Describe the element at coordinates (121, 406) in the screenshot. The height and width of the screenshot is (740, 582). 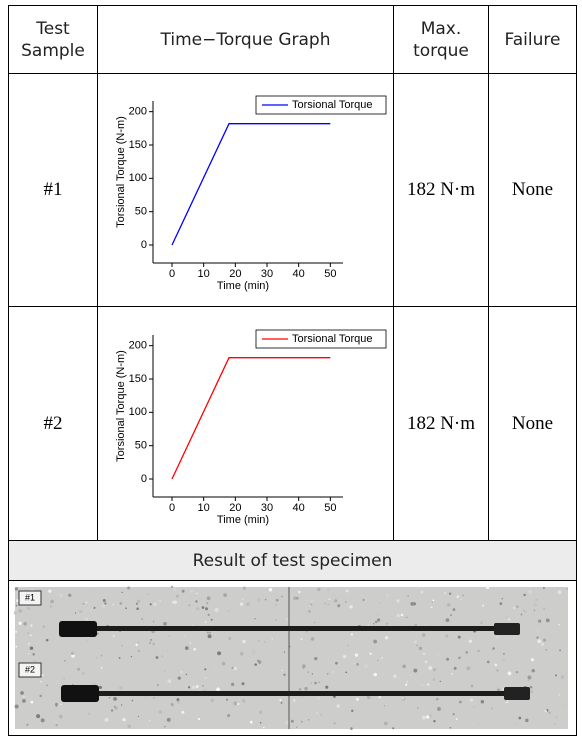
I see `y-axis-label: Torsional Torque (N-m)` at that location.